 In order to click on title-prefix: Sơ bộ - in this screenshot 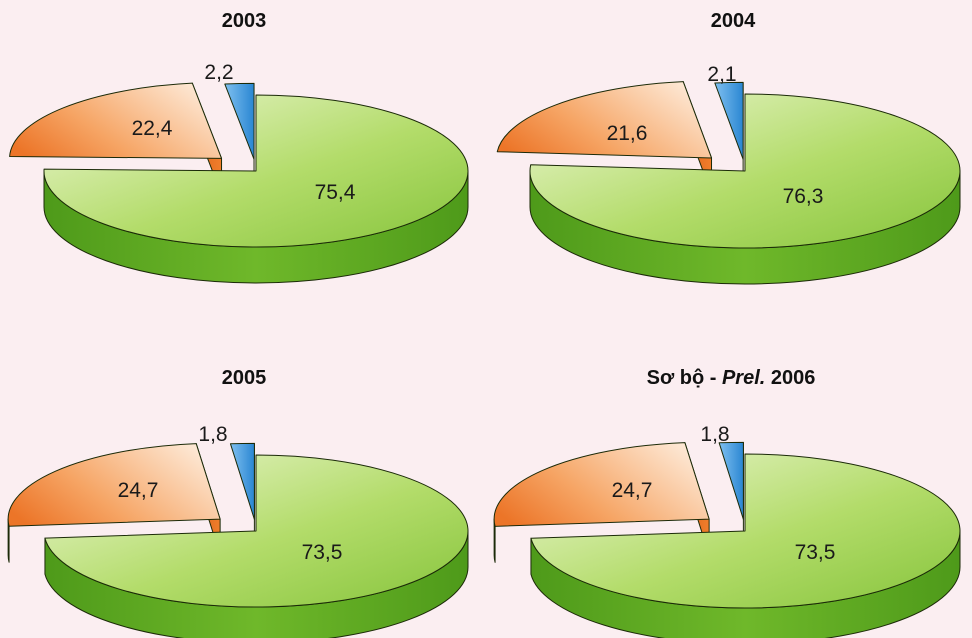, I will do `click(684, 378)`.